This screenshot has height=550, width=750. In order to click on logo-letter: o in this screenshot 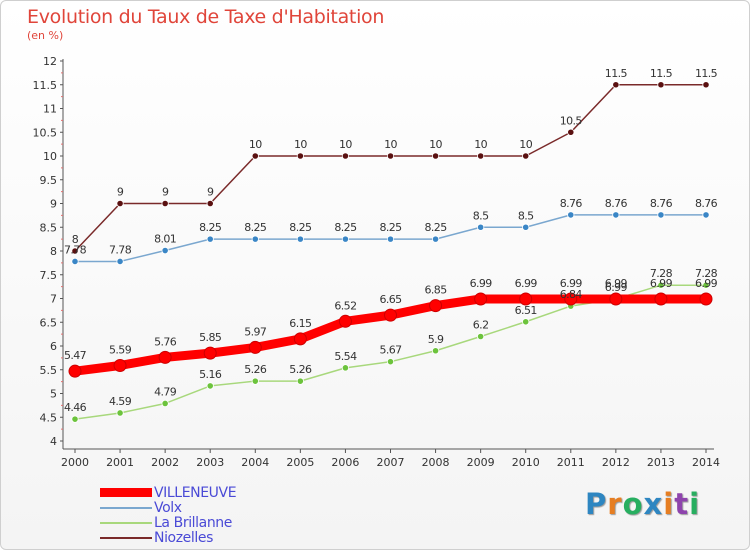, I will do `click(633, 504)`.